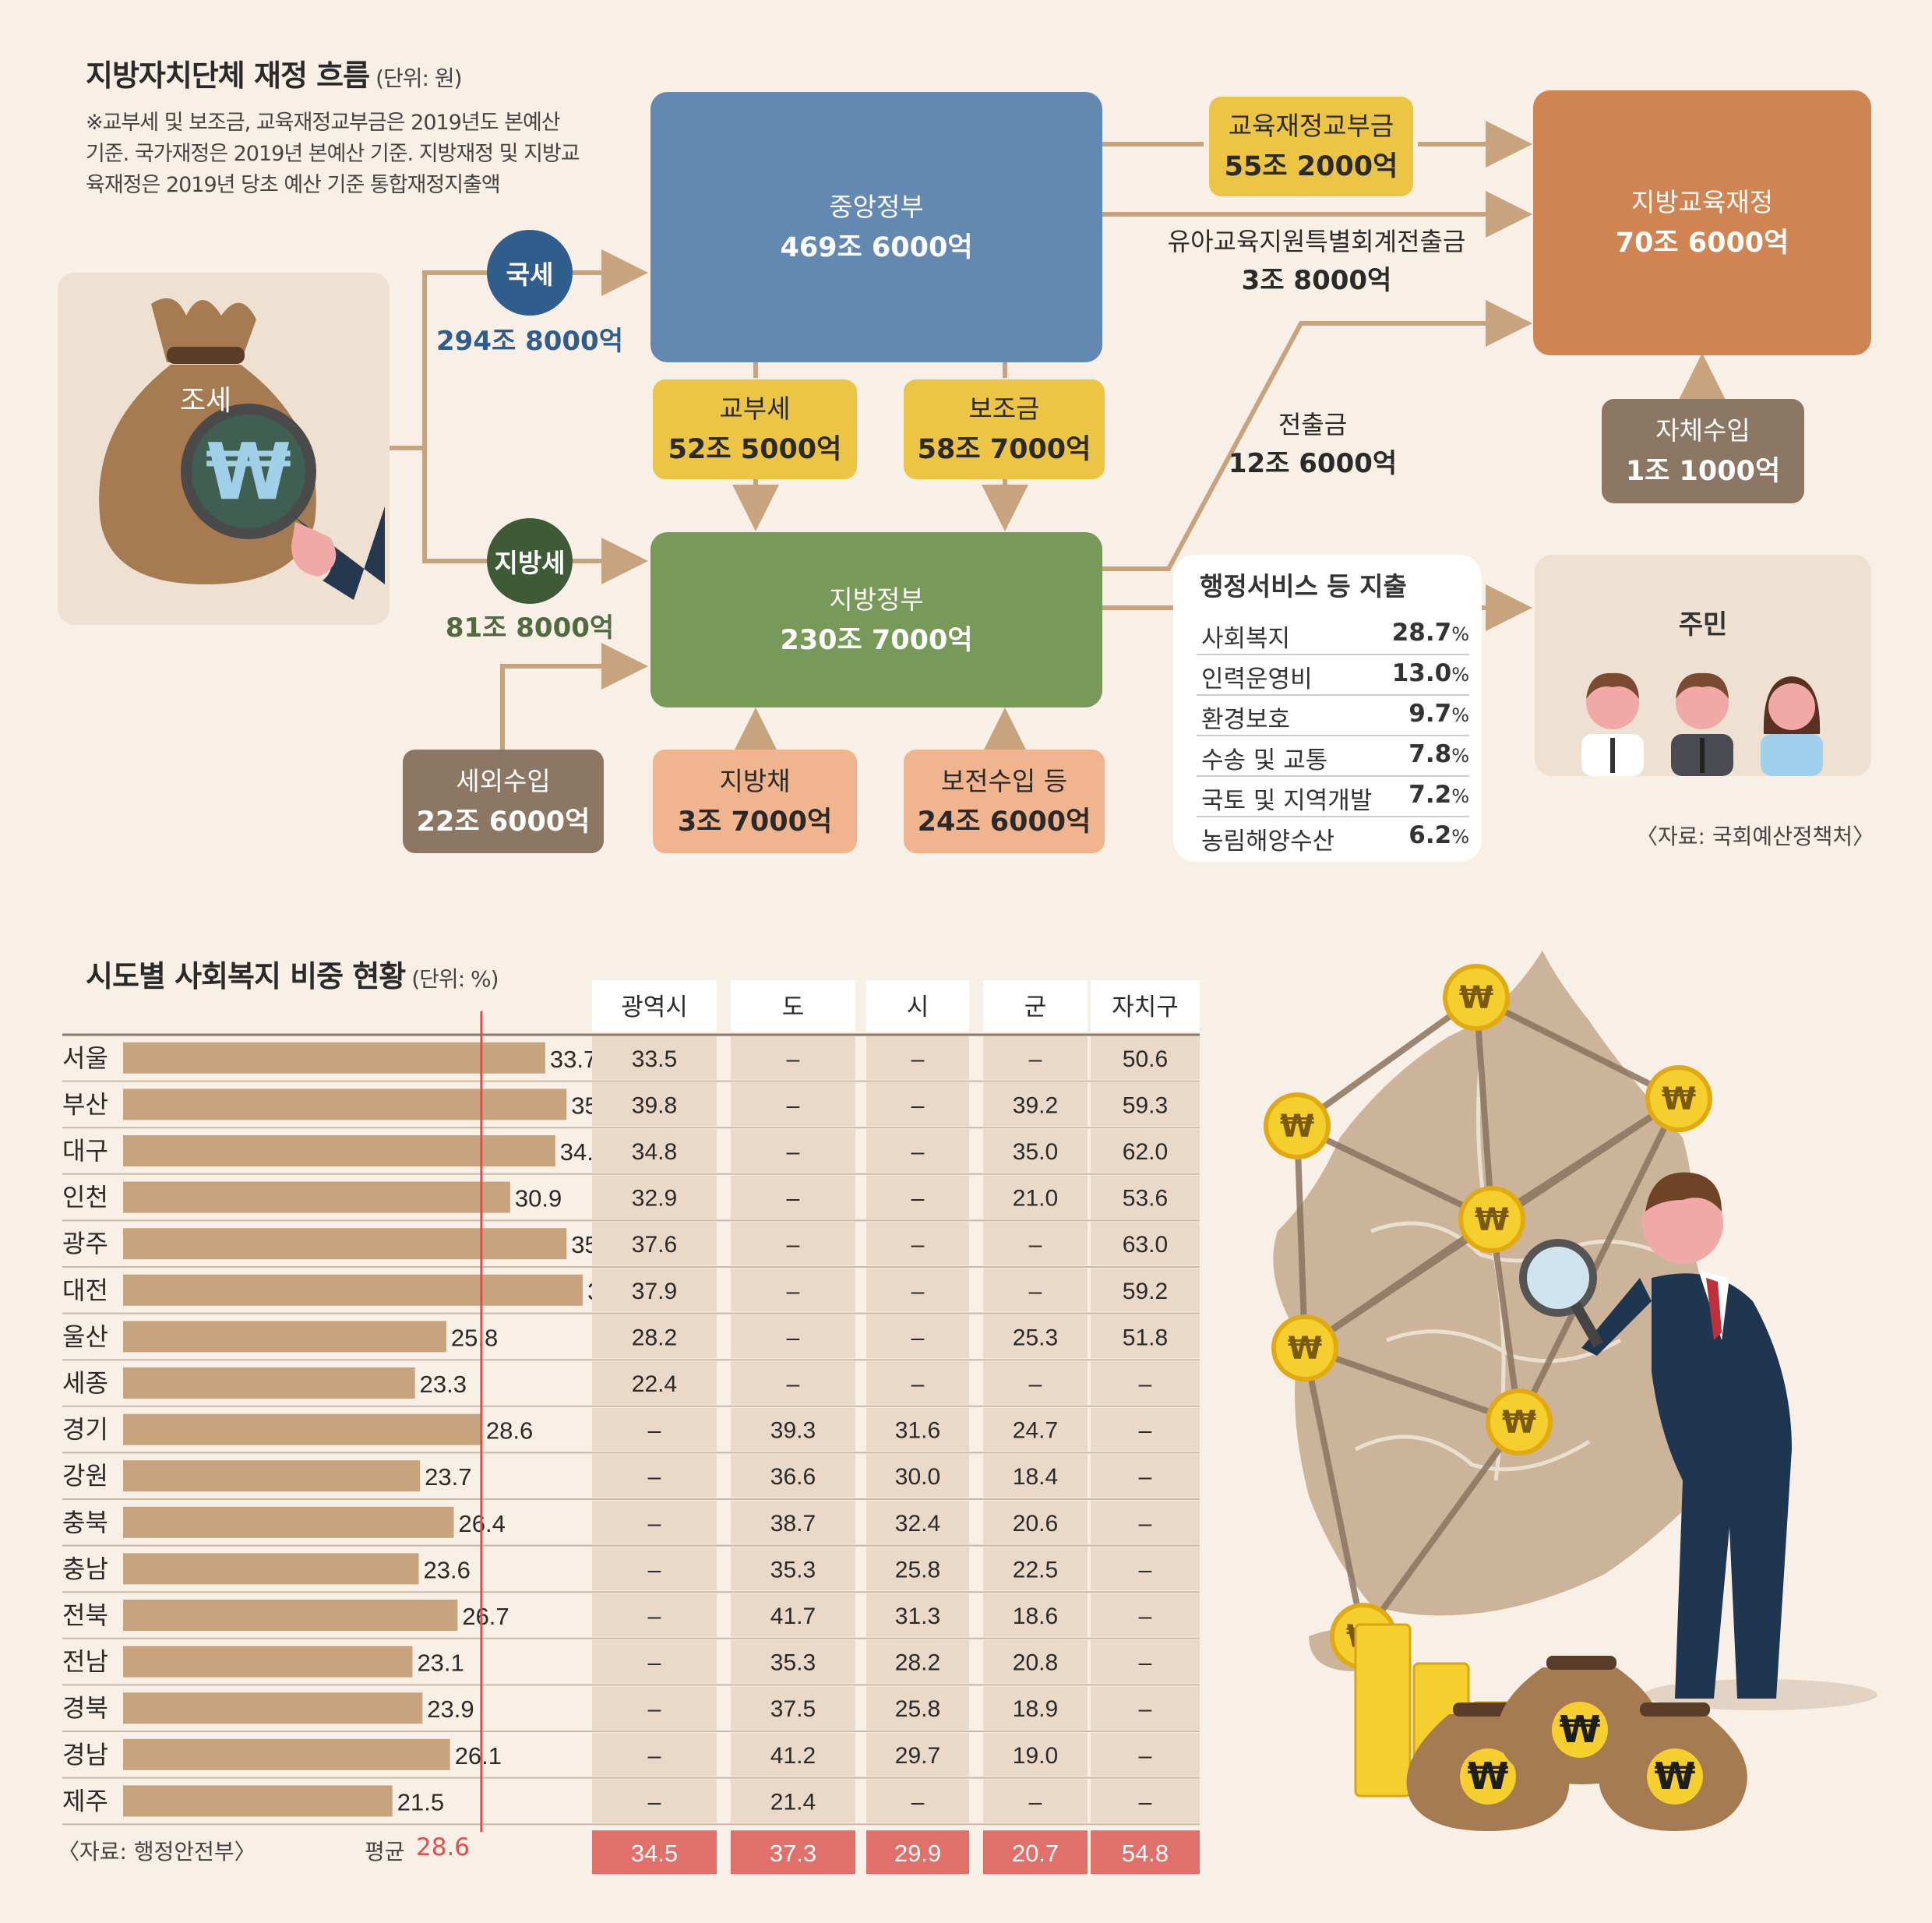 This screenshot has width=1932, height=1923. Describe the element at coordinates (1268, 841) in the screenshot. I see `spending-name: 농림해양수산` at that location.